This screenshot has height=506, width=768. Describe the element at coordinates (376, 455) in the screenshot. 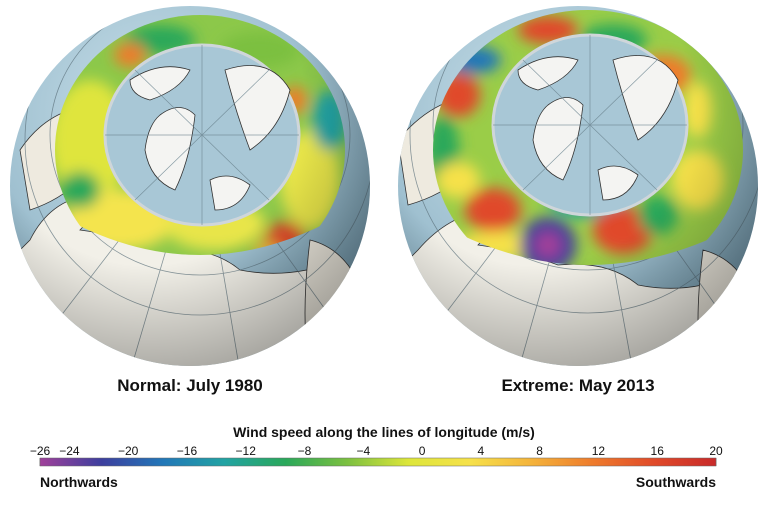

I see `colorbar: −26 −24 −20 −16 −12 −8 −4 0 4 8 12 16 20` at that location.